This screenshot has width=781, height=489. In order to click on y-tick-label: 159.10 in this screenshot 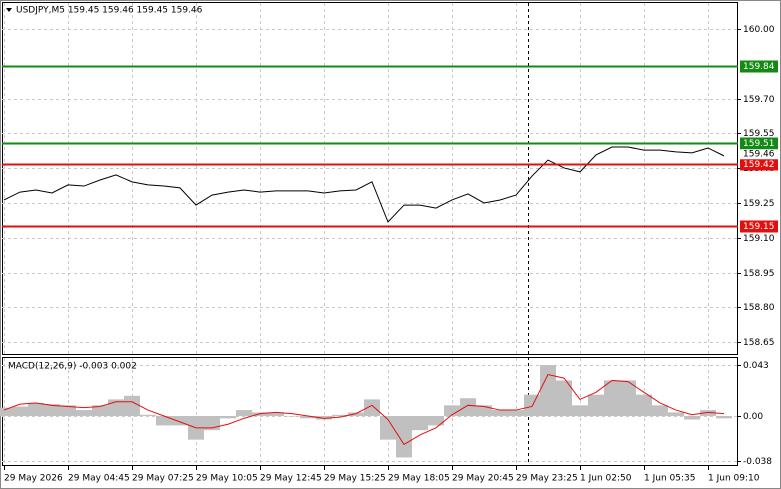, I will do `click(759, 239)`.